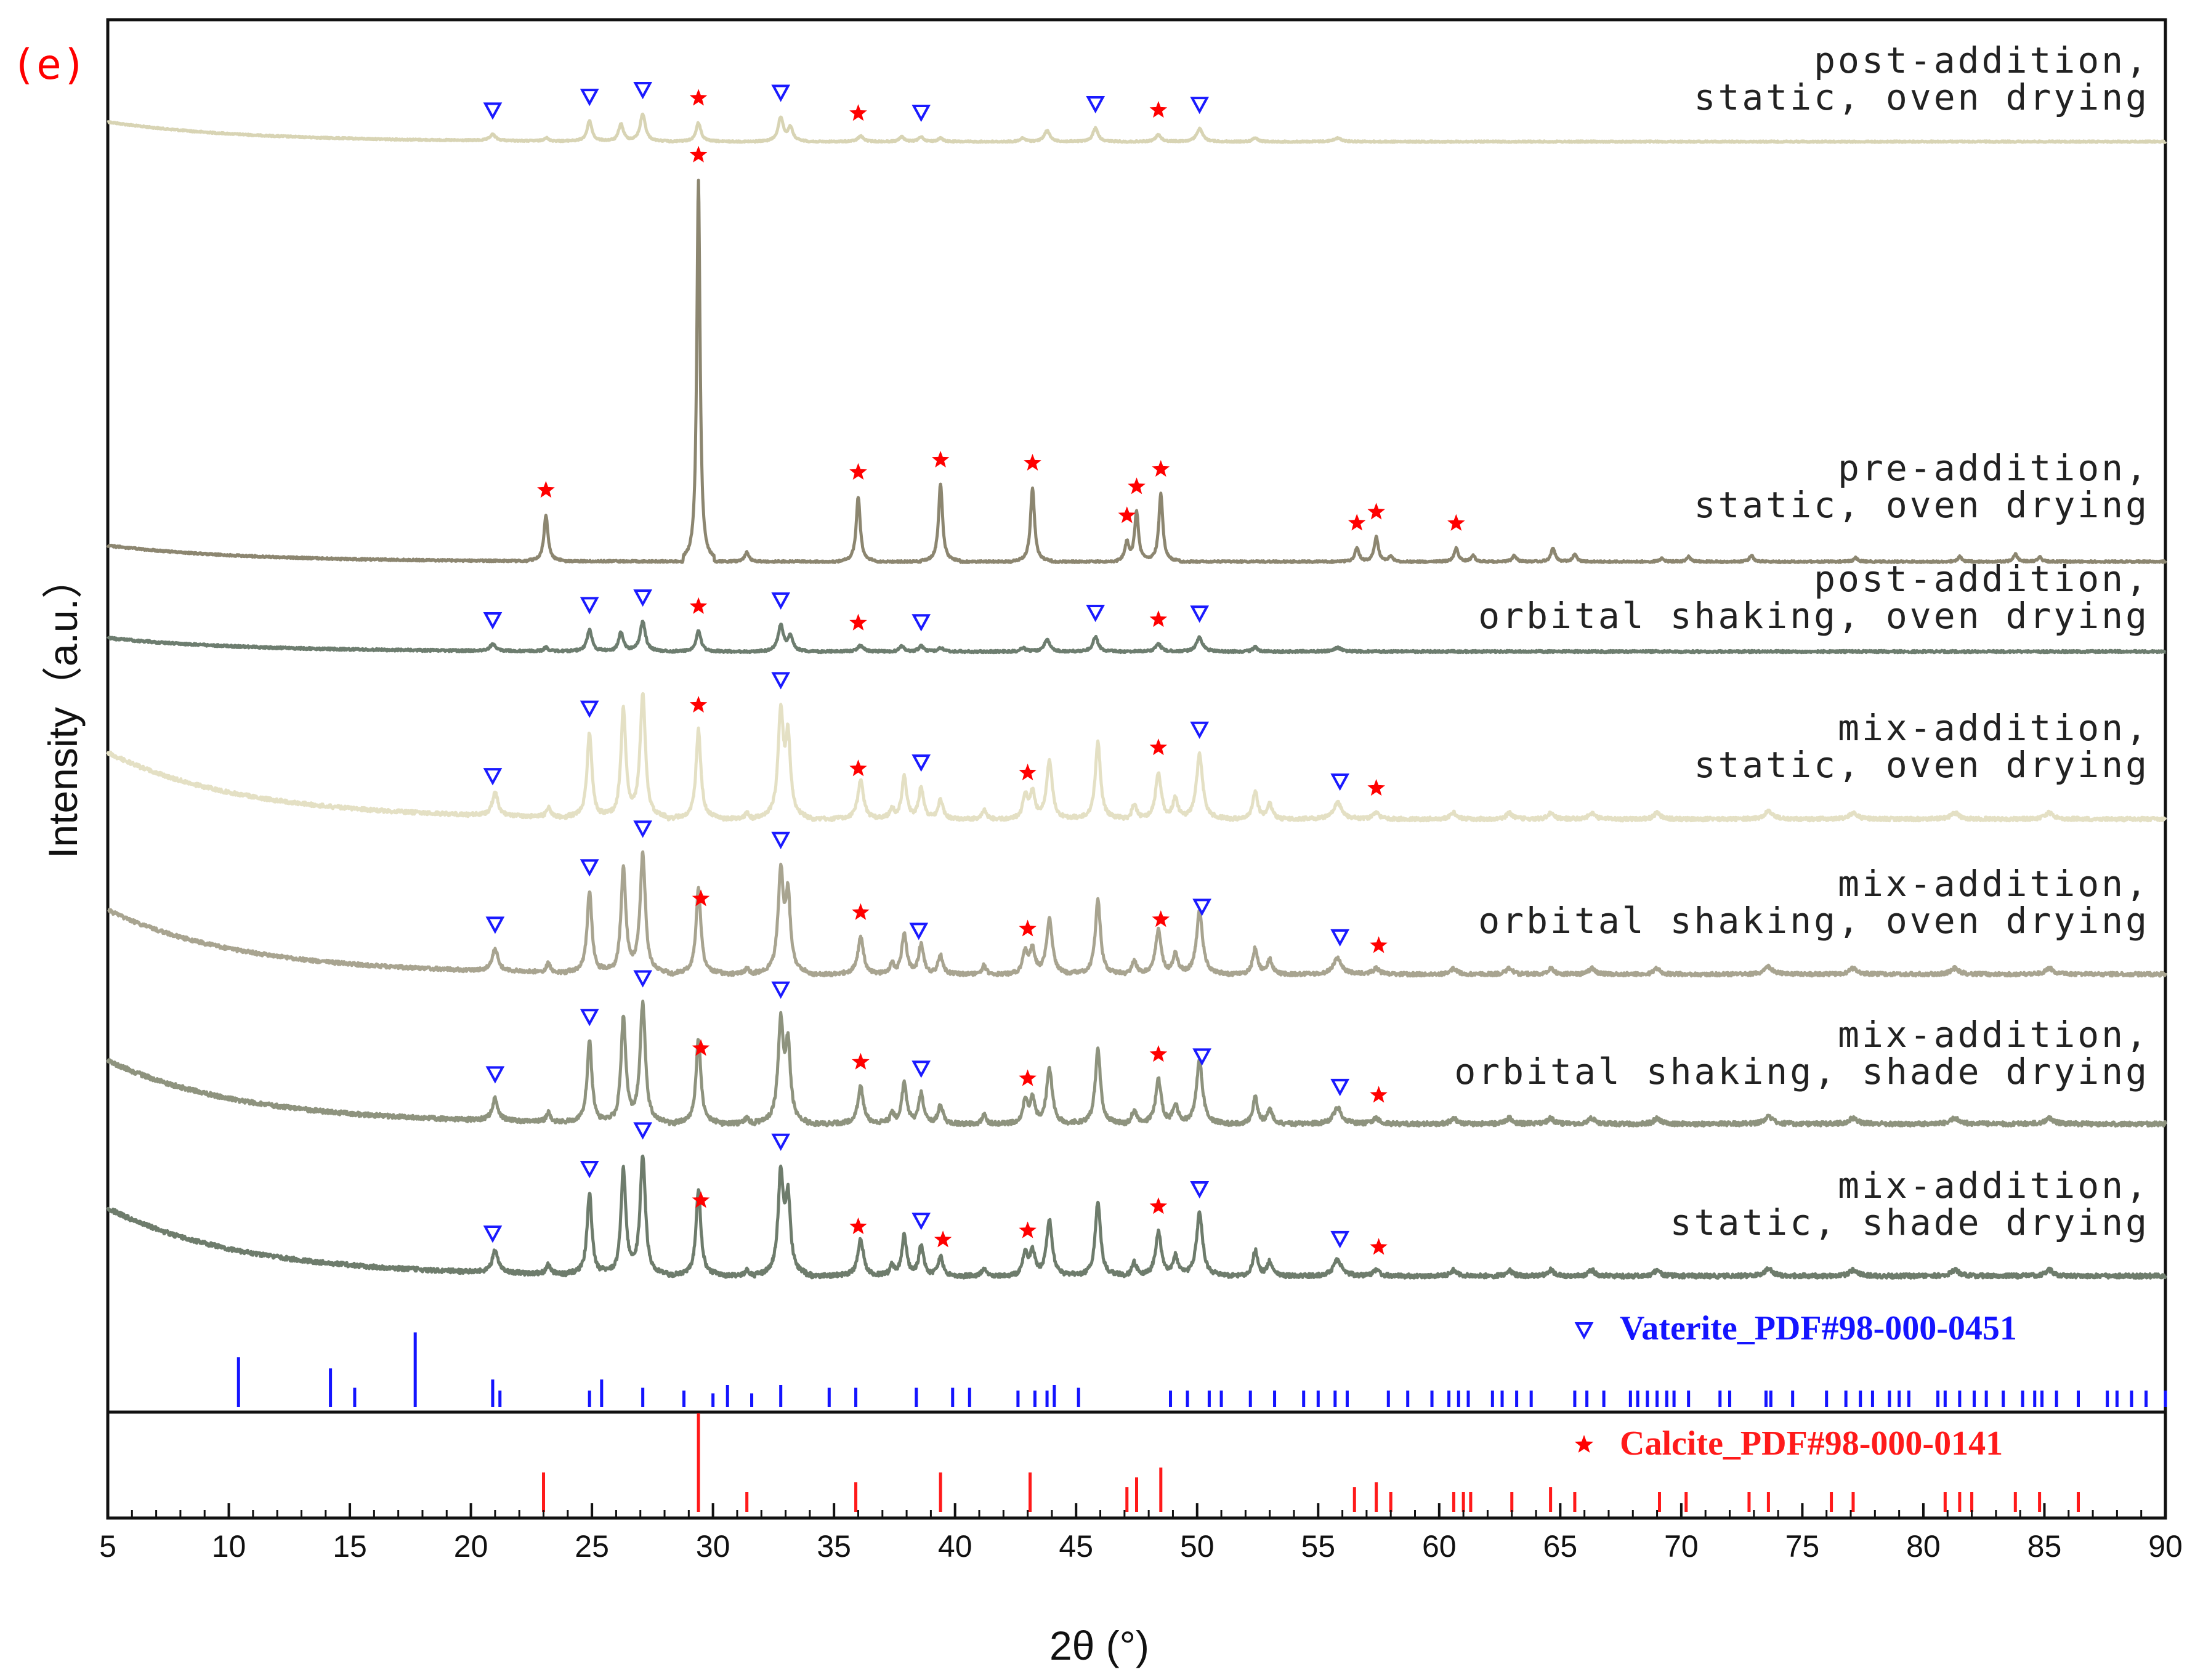 The height and width of the screenshot is (1680, 2195). What do you see at coordinates (1818, 1328) in the screenshot?
I see `reference-legend-label: Vaterite_PDF#98-000-0451` at bounding box center [1818, 1328].